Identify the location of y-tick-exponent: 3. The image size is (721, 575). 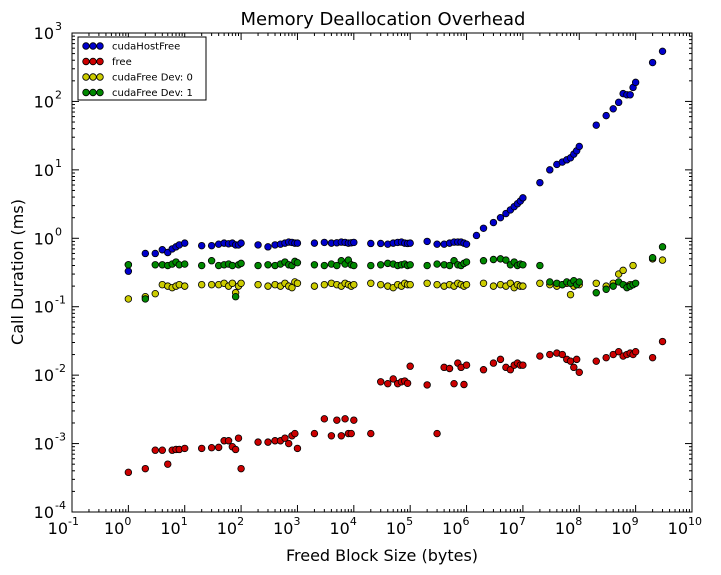
(58, 26).